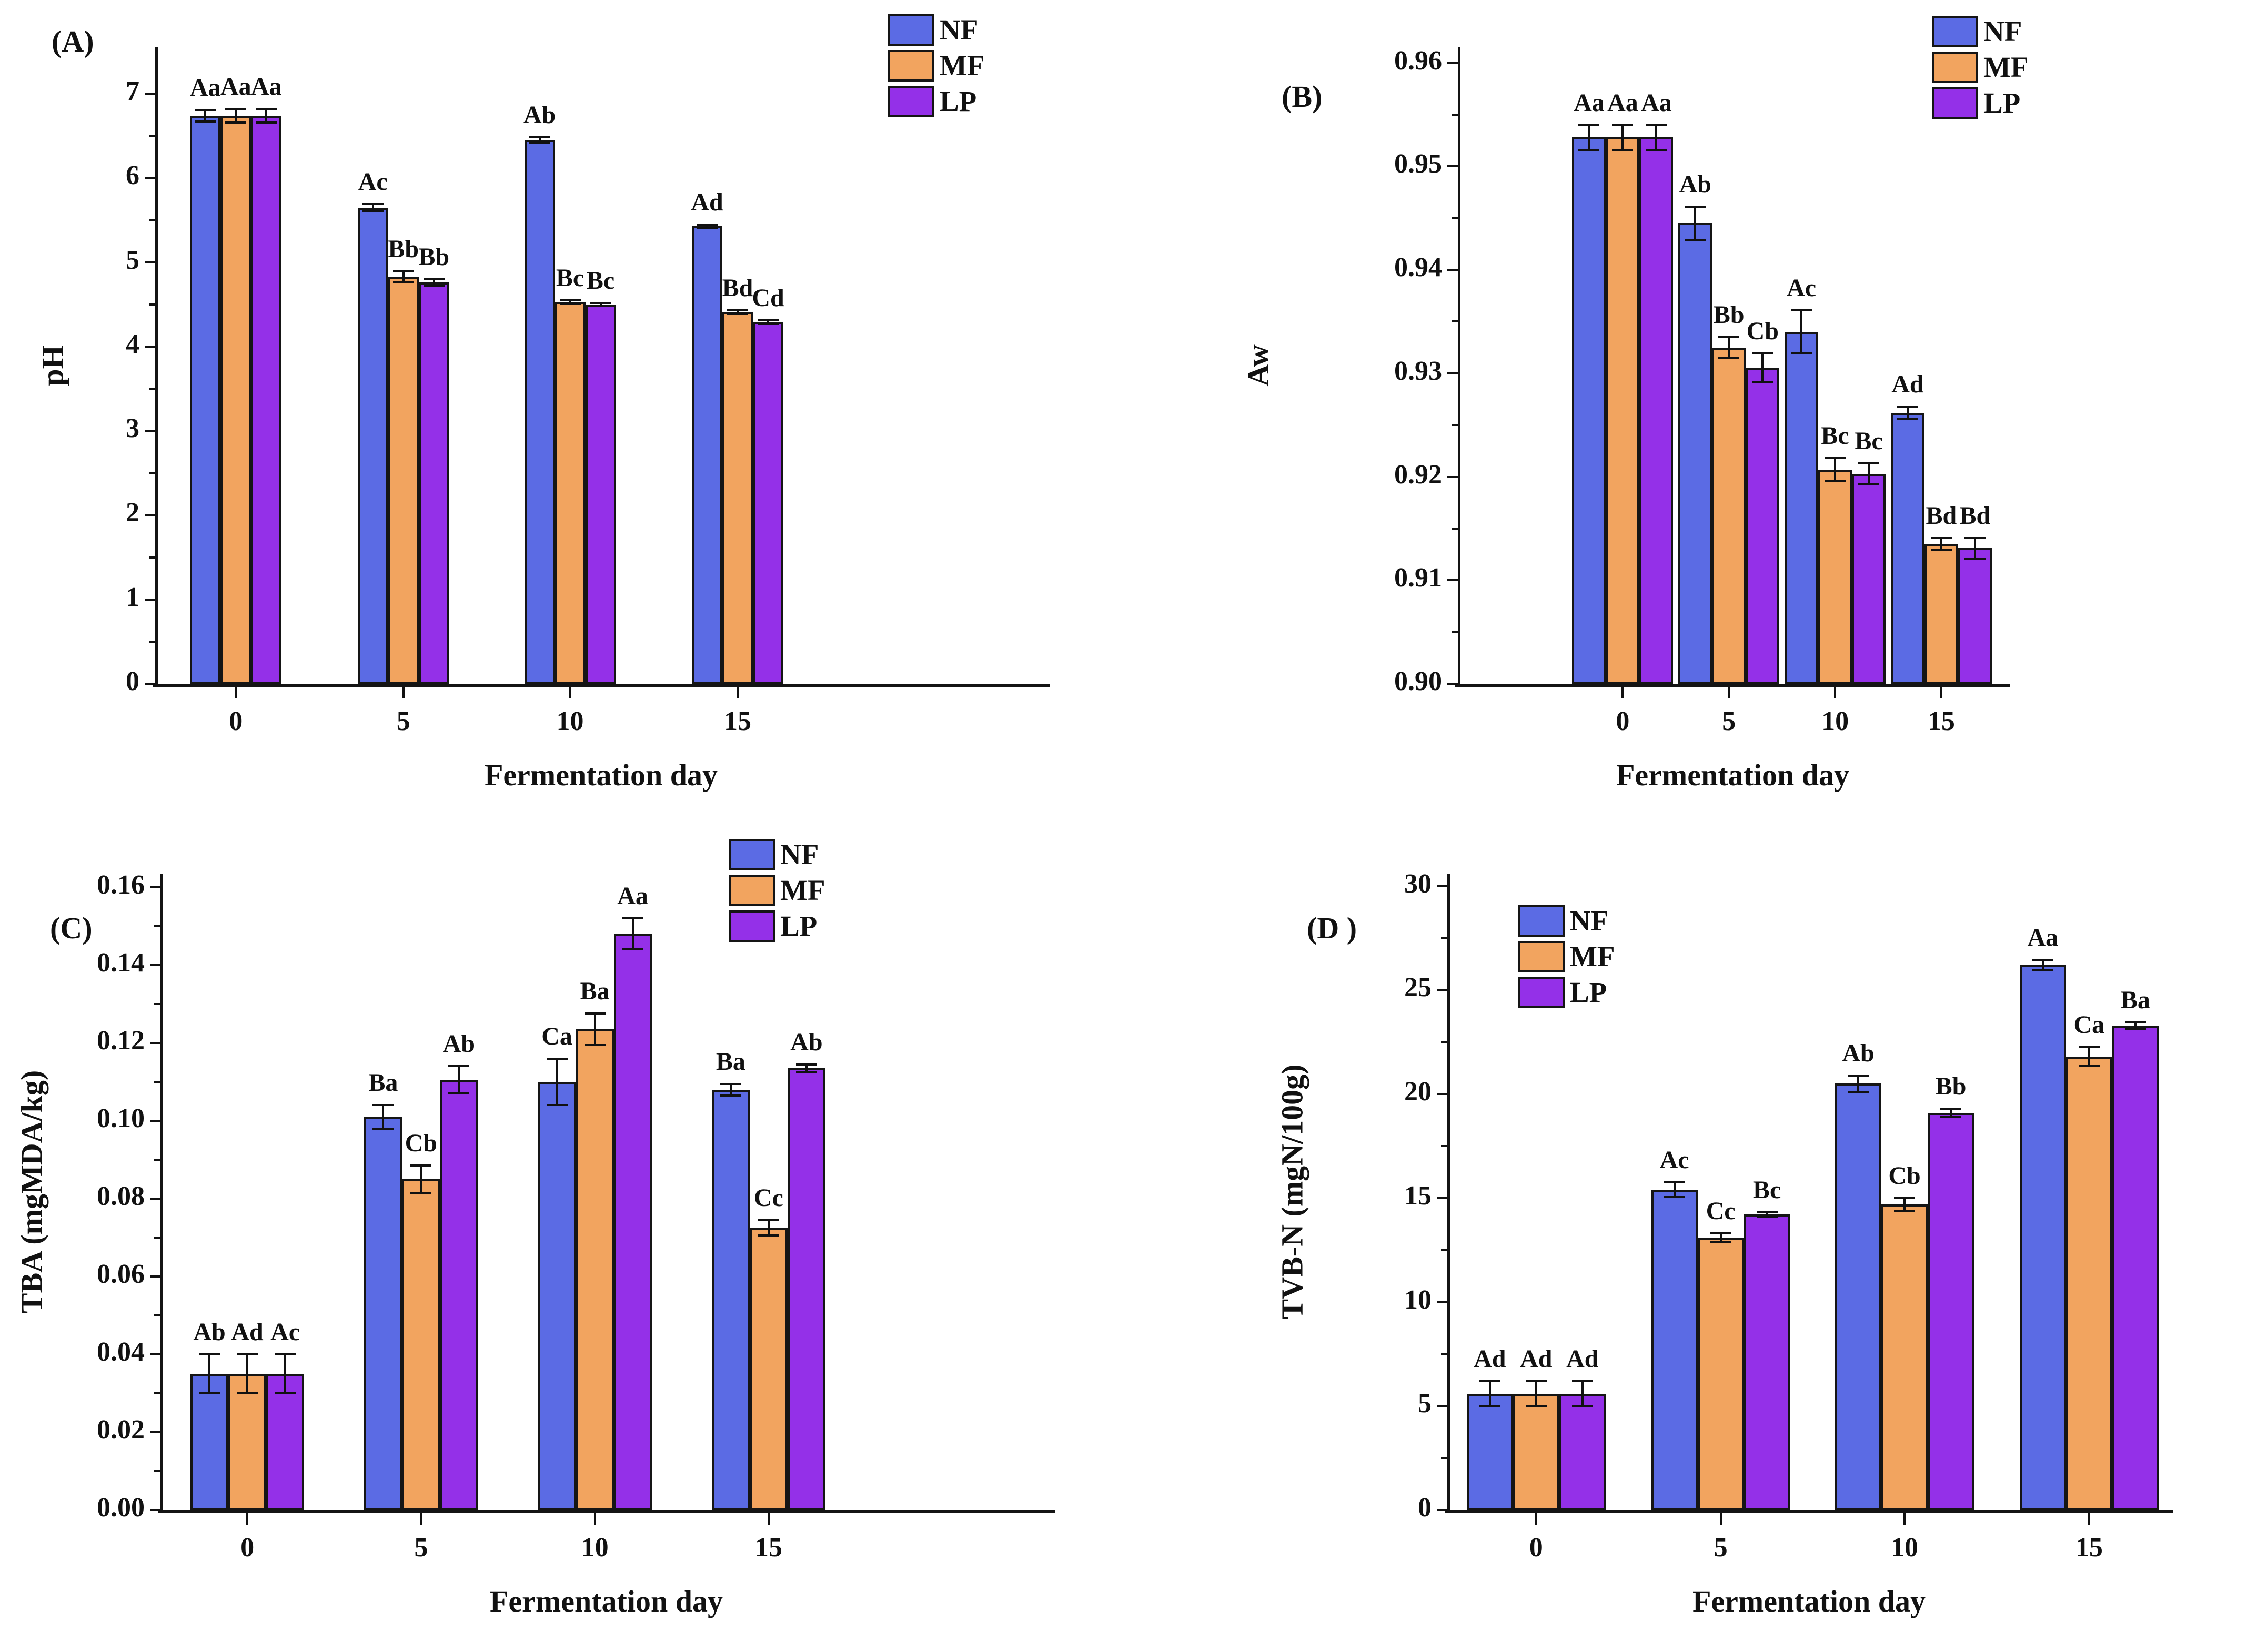  Describe the element at coordinates (132, 260) in the screenshot. I see `y-tick-label: 5` at that location.